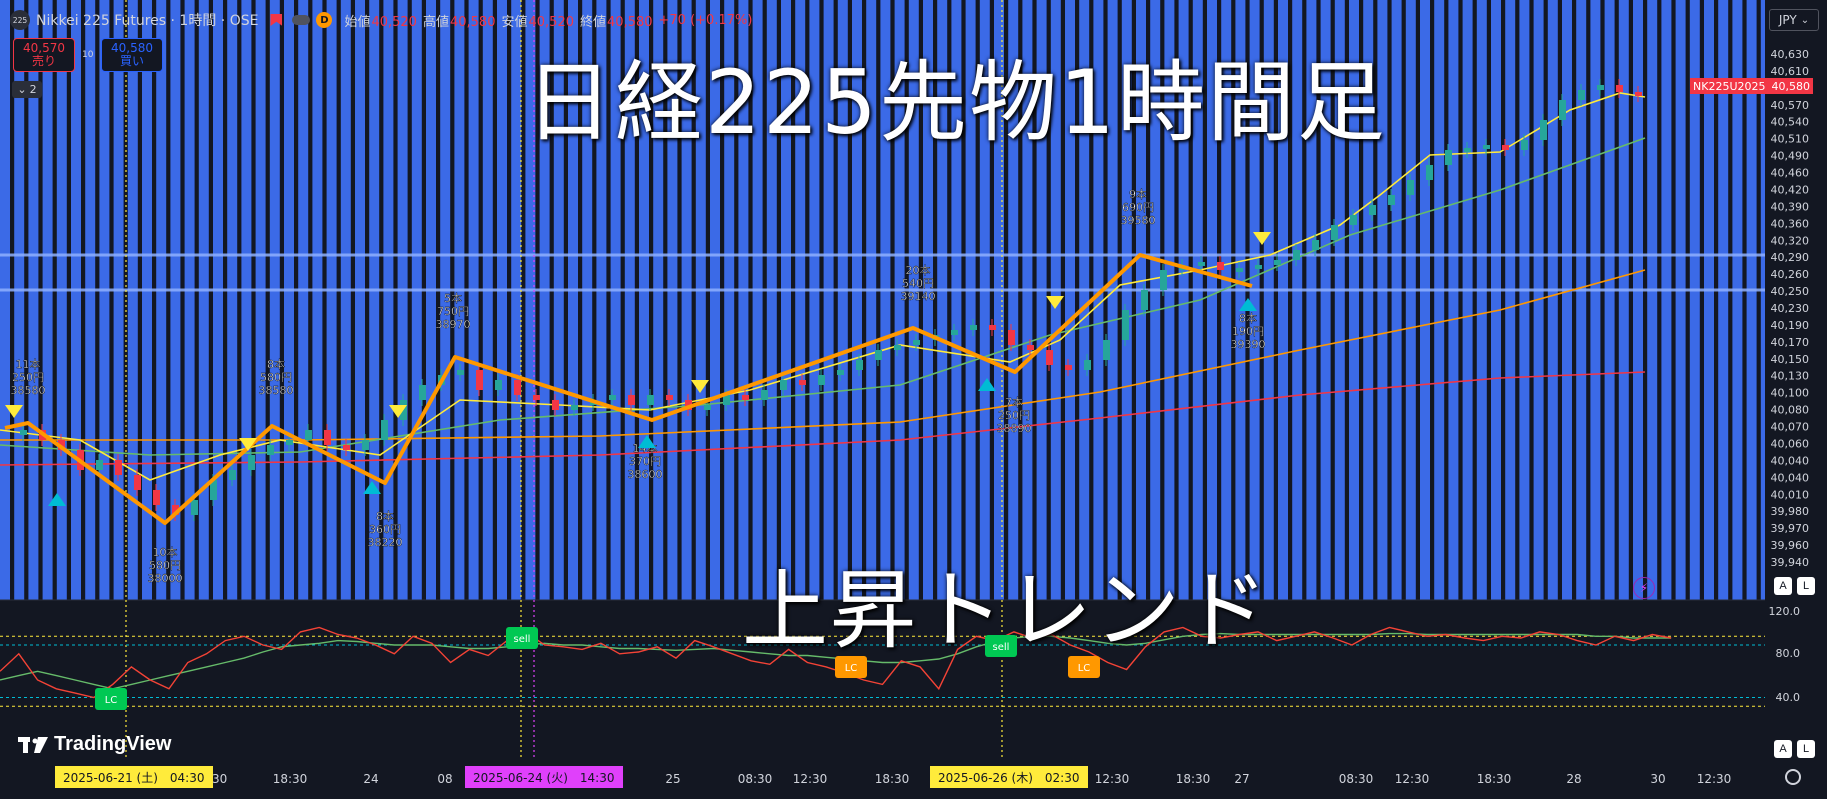 The image size is (1827, 799). Describe the element at coordinates (1790, 427) in the screenshot. I see `price-axis-label: 40,070` at that location.